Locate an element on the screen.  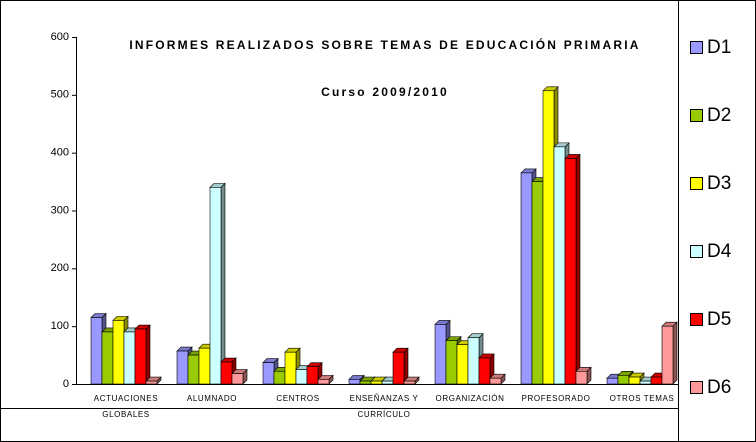
x-tick-label: OTROS TEMAS is located at coordinates (642, 398).